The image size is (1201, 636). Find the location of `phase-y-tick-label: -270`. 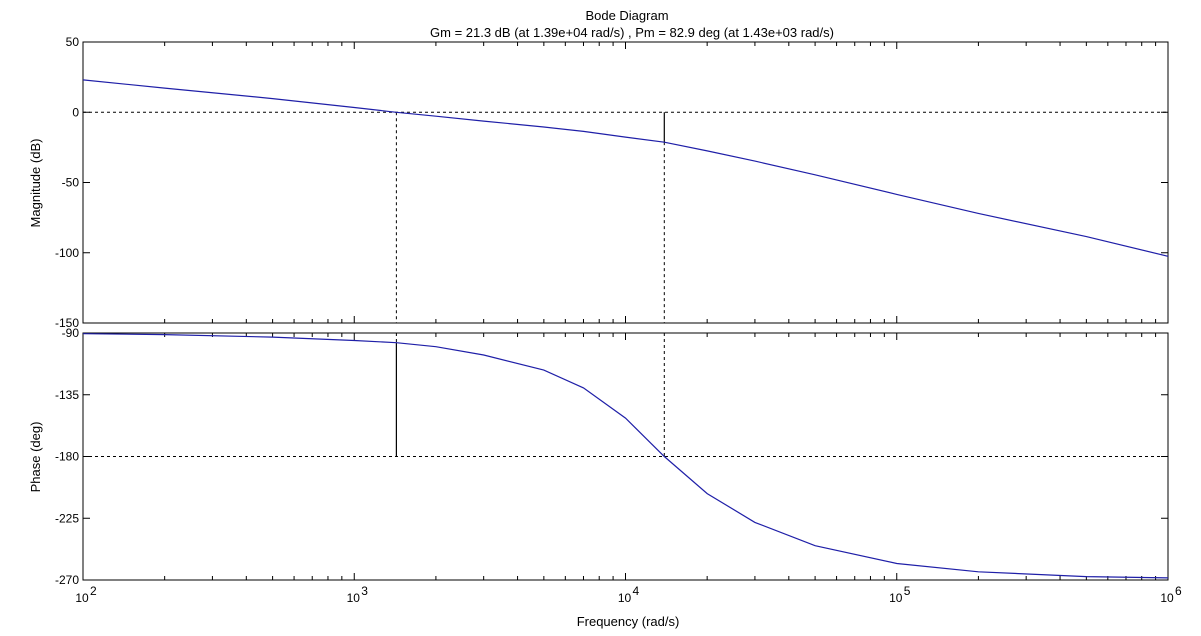

phase-y-tick-label: -270 is located at coordinates (67, 580).